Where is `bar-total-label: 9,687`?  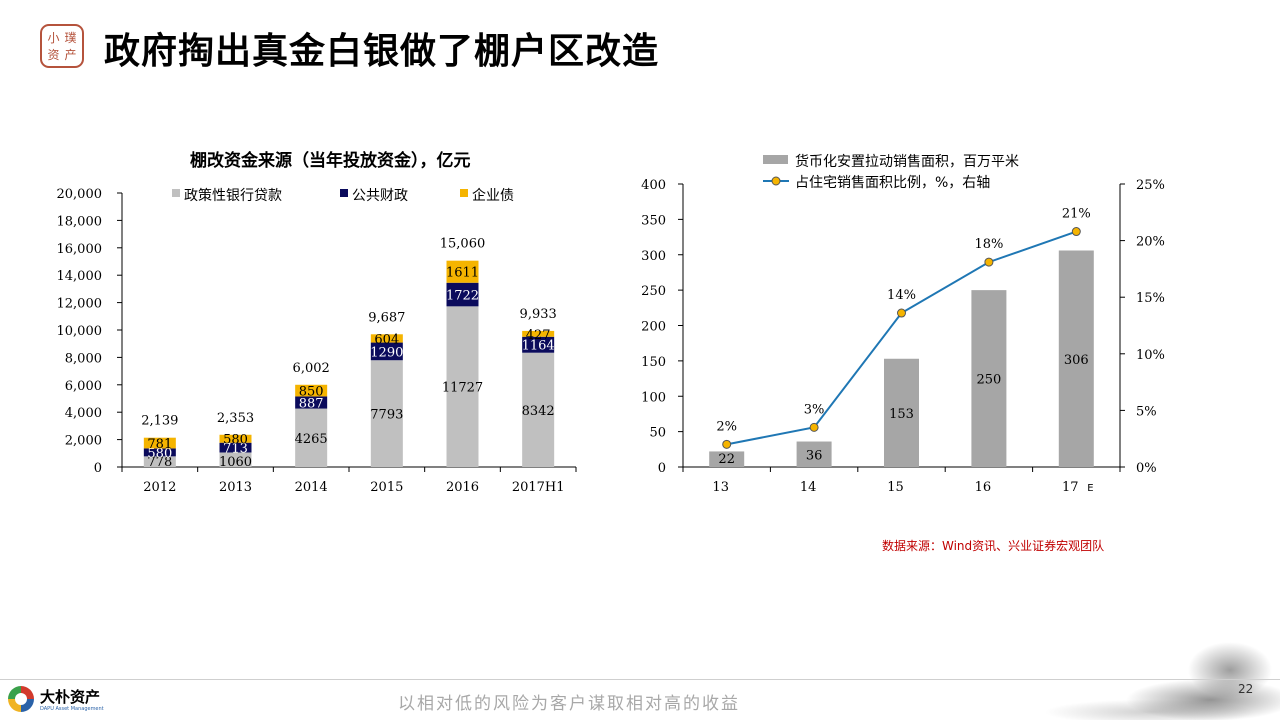
bar-total-label: 9,687 is located at coordinates (386, 317).